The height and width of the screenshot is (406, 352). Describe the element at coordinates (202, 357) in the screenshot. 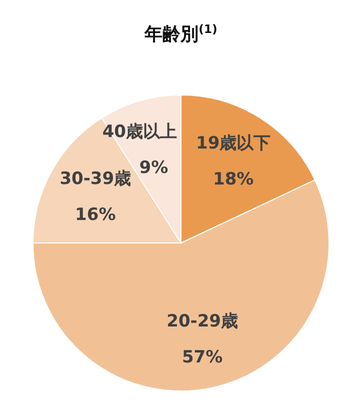

I see `data-label: 57%` at that location.